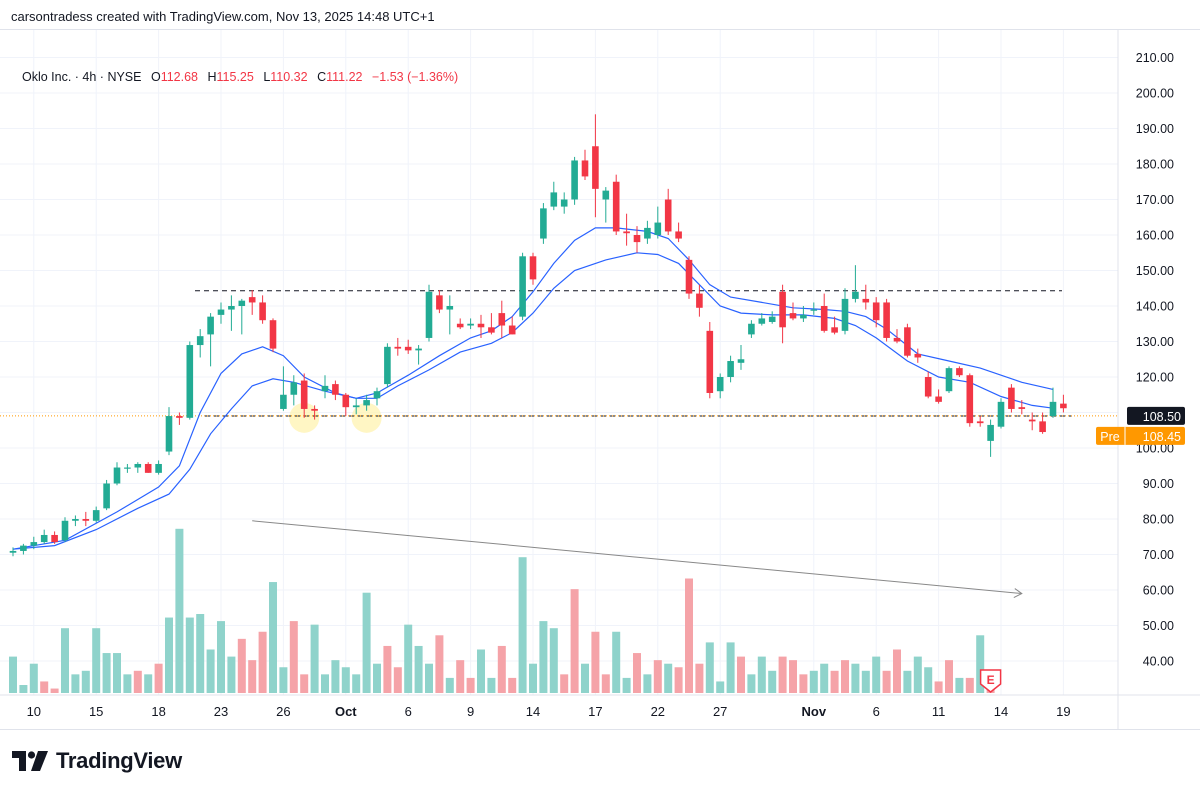 This screenshot has width=1200, height=795. What do you see at coordinates (533, 711) in the screenshot?
I see `time-tick-label: 14` at bounding box center [533, 711].